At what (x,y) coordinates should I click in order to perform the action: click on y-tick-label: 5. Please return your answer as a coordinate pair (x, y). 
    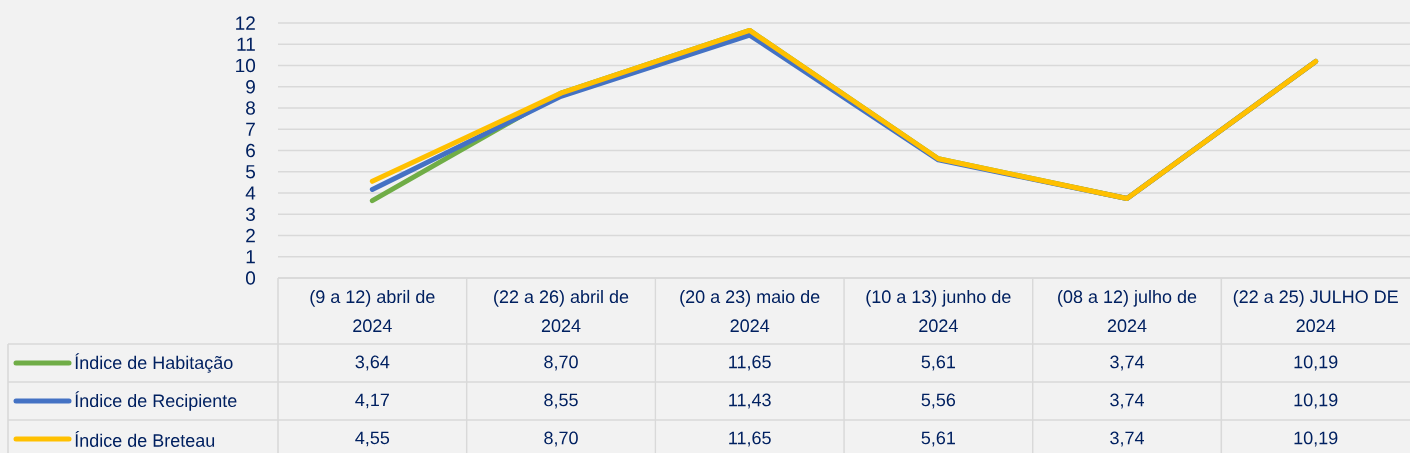
    Looking at the image, I should click on (250, 172).